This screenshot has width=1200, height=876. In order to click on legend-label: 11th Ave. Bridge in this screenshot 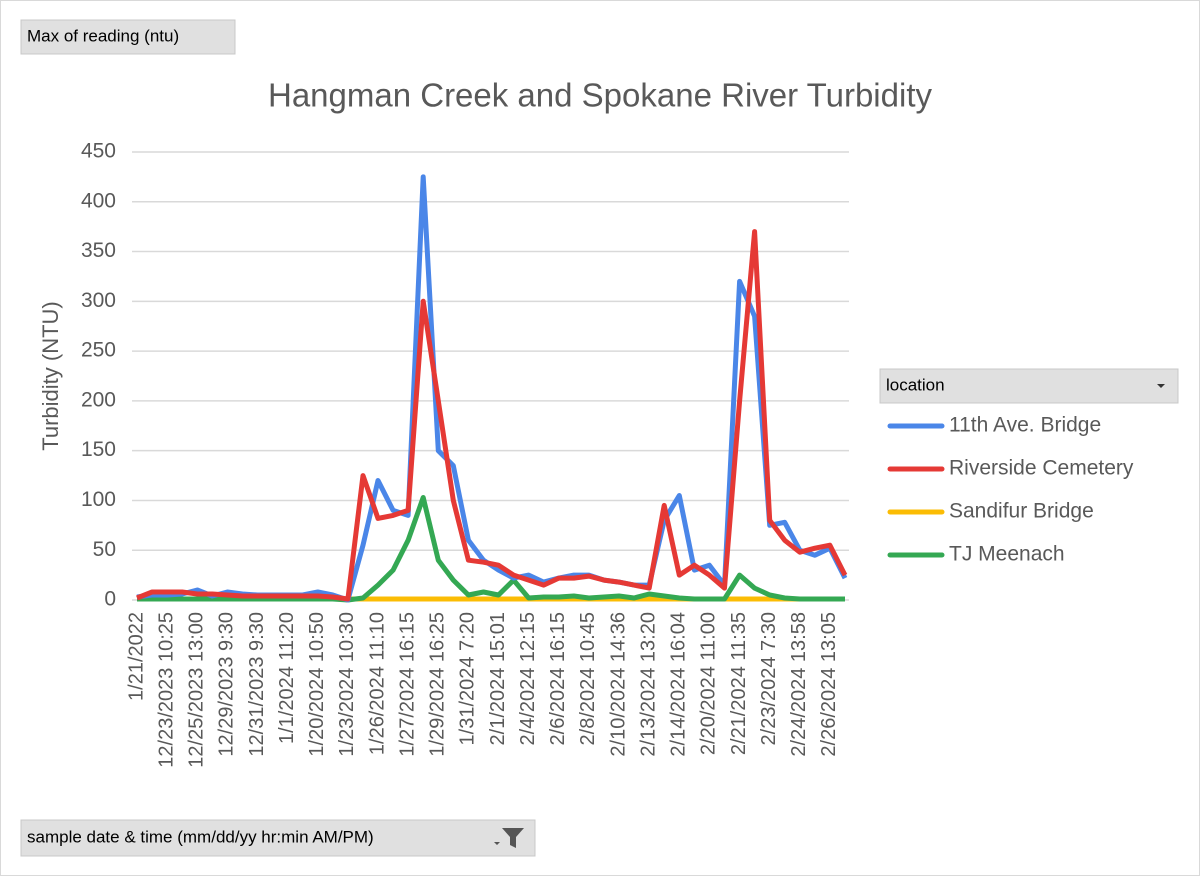, I will do `click(1025, 425)`.